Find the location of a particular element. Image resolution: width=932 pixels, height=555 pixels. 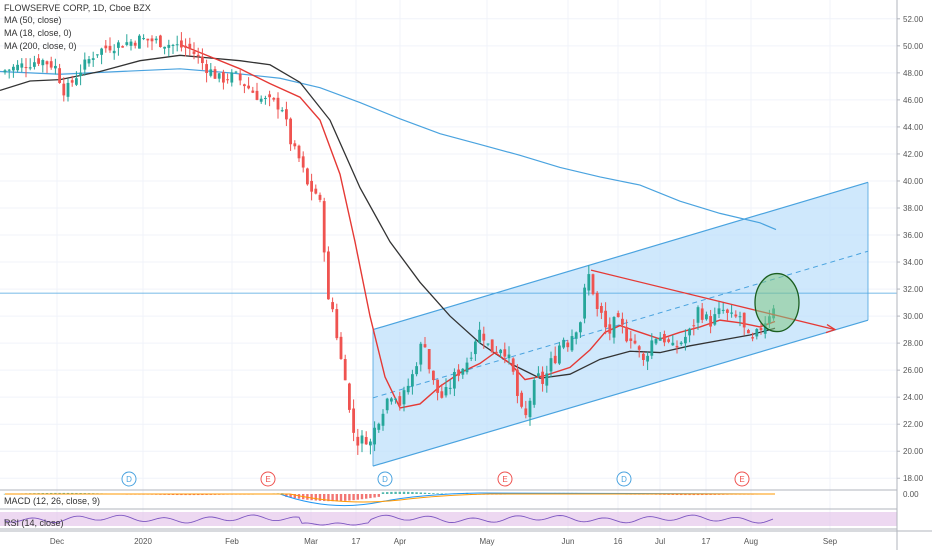

price-tick-label: 42.00 is located at coordinates (913, 154).